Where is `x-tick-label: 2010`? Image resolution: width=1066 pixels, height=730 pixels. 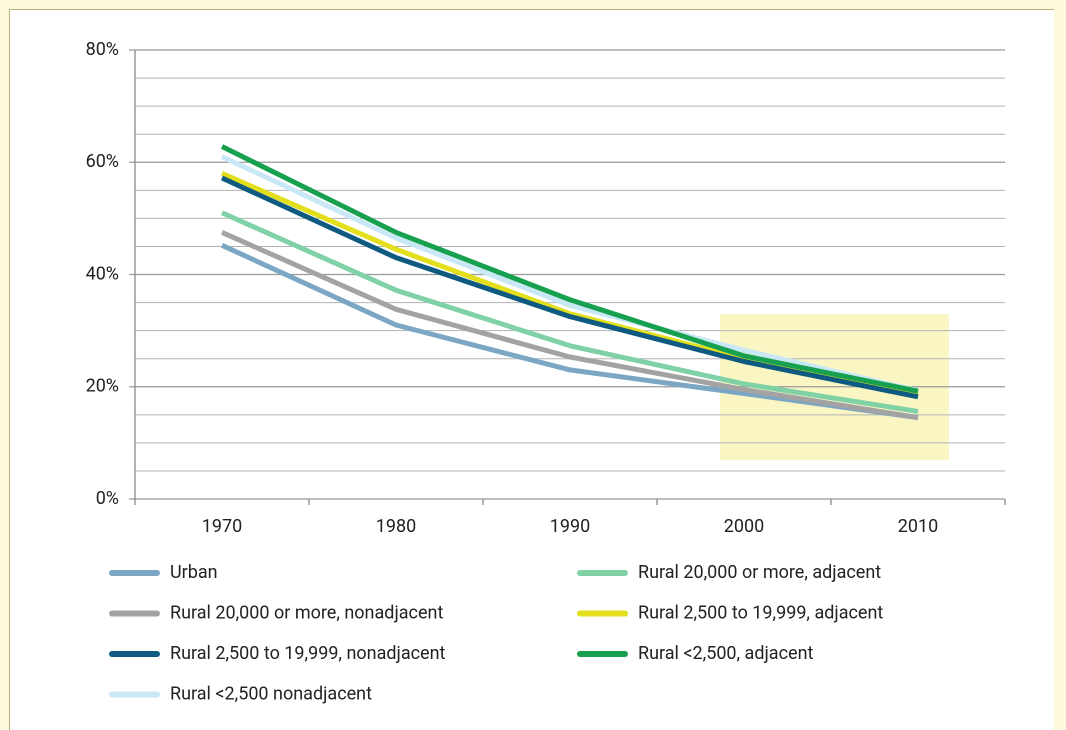 x-tick-label: 2010 is located at coordinates (918, 526).